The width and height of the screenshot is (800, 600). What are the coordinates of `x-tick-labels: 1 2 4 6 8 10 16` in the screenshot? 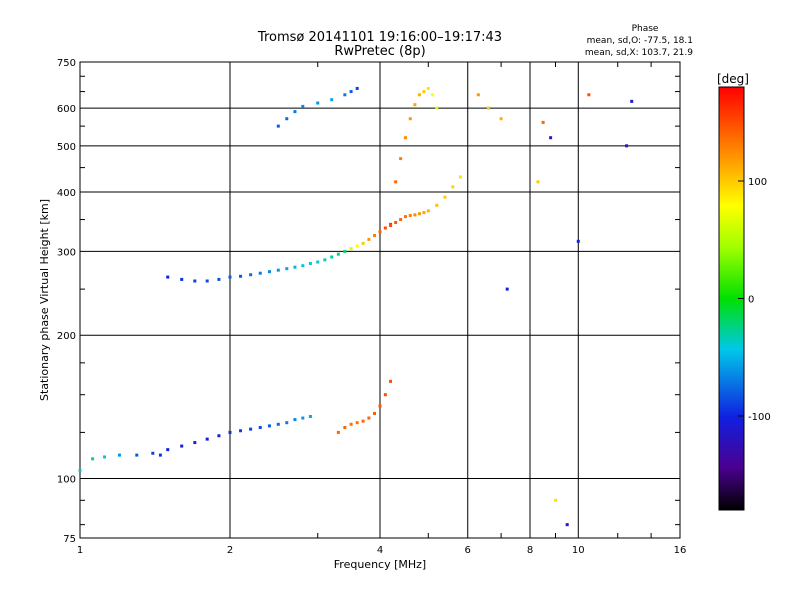 It's located at (382, 550).